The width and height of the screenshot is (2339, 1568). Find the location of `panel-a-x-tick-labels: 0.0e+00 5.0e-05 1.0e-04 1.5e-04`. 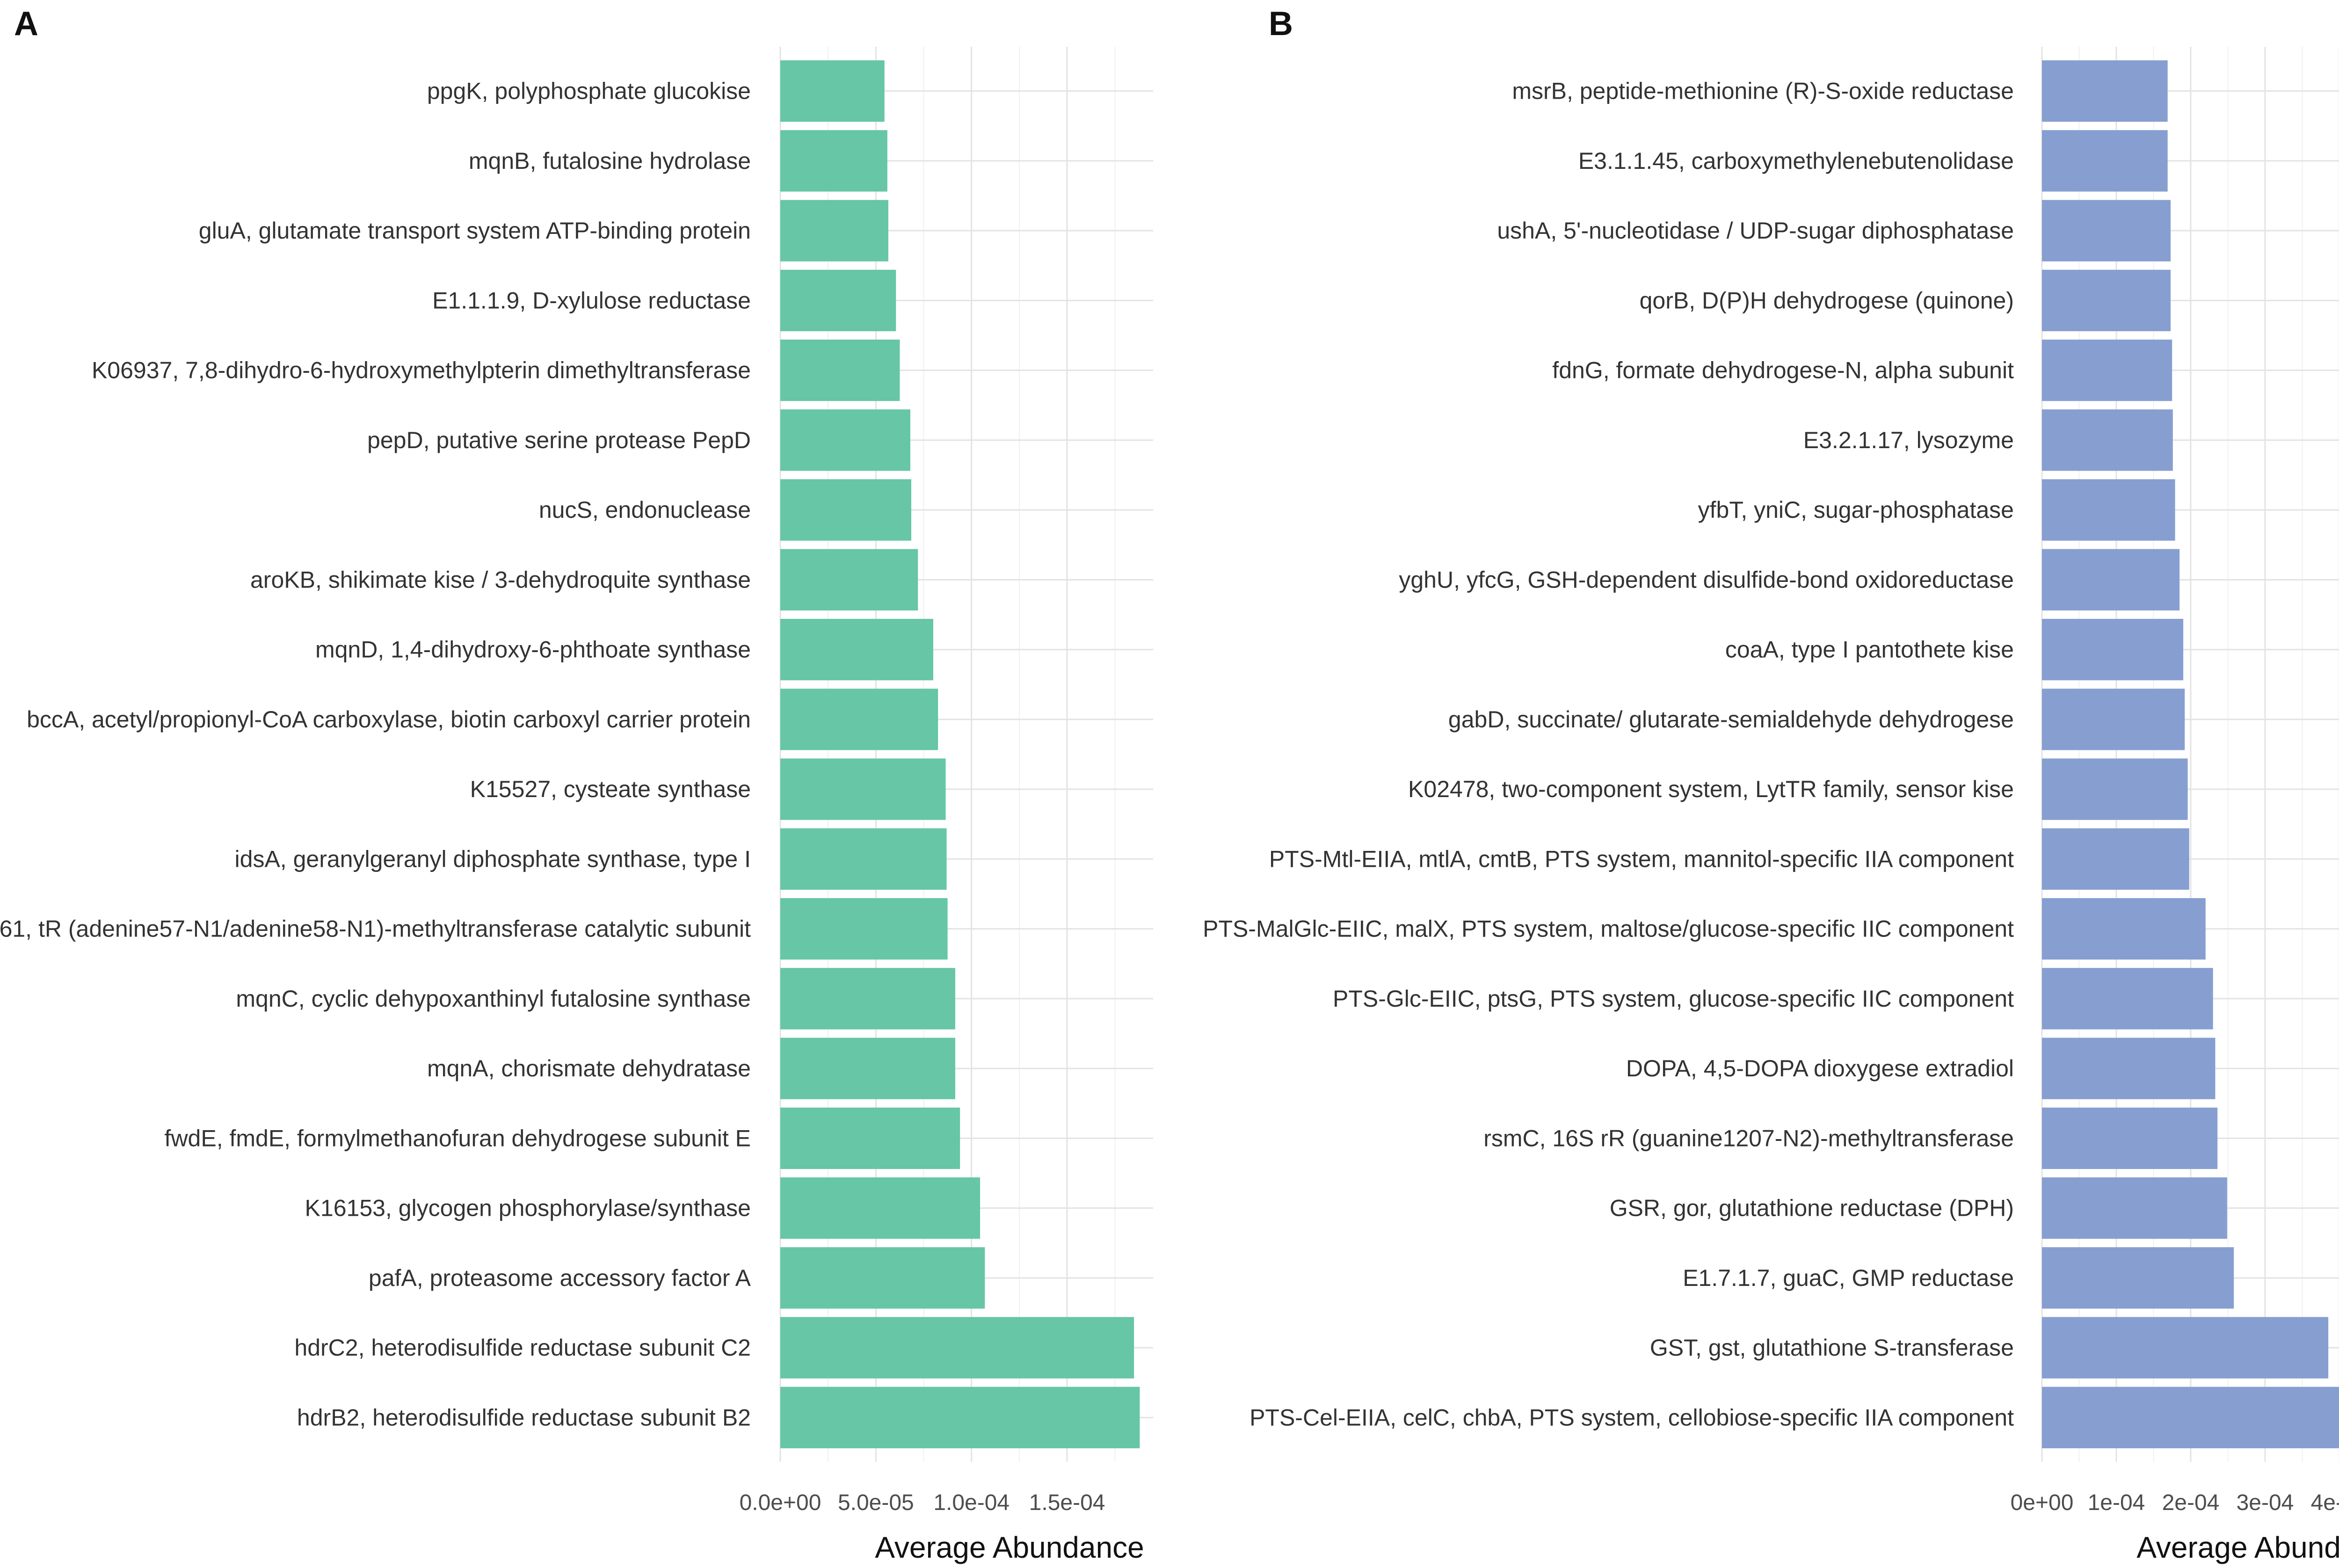

panel-a-x-tick-labels: 0.0e+00 5.0e-05 1.0e-04 1.5e-04 is located at coordinates (922, 1502).